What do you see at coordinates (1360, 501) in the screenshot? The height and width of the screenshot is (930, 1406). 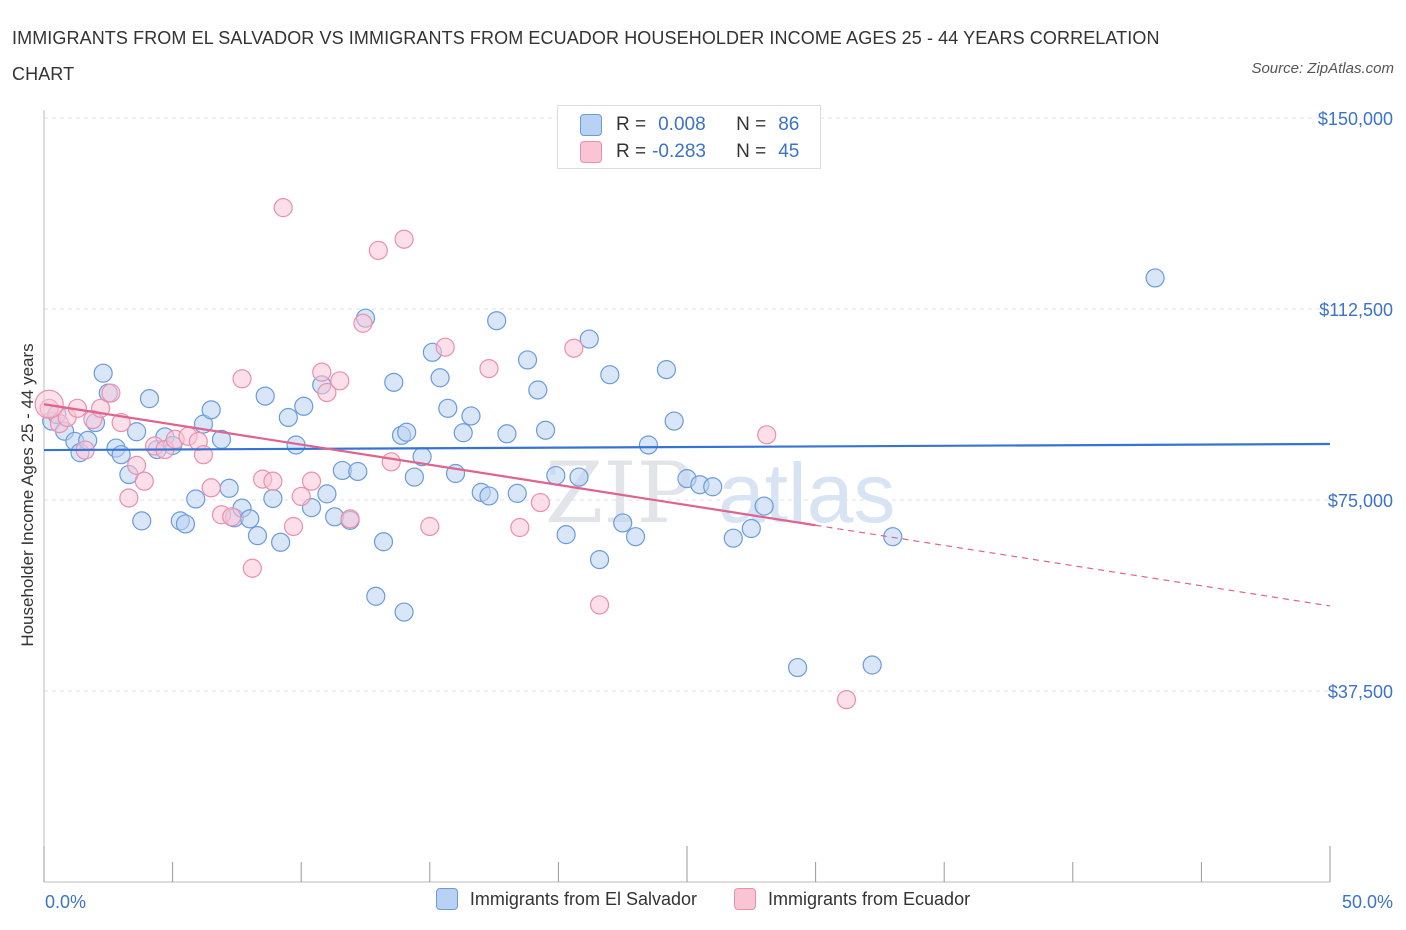 I see `y-tick-label: $75,000` at bounding box center [1360, 501].